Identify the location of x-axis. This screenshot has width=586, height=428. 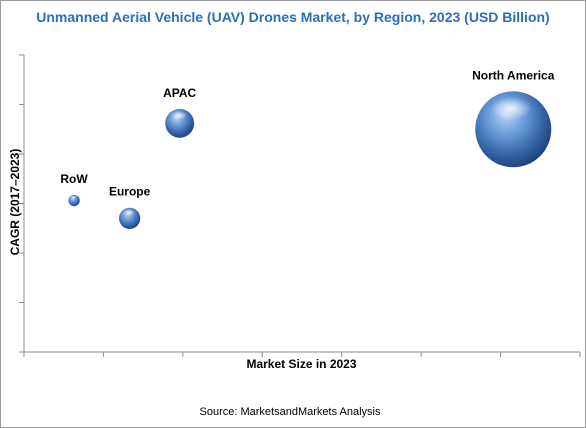
(302, 354).